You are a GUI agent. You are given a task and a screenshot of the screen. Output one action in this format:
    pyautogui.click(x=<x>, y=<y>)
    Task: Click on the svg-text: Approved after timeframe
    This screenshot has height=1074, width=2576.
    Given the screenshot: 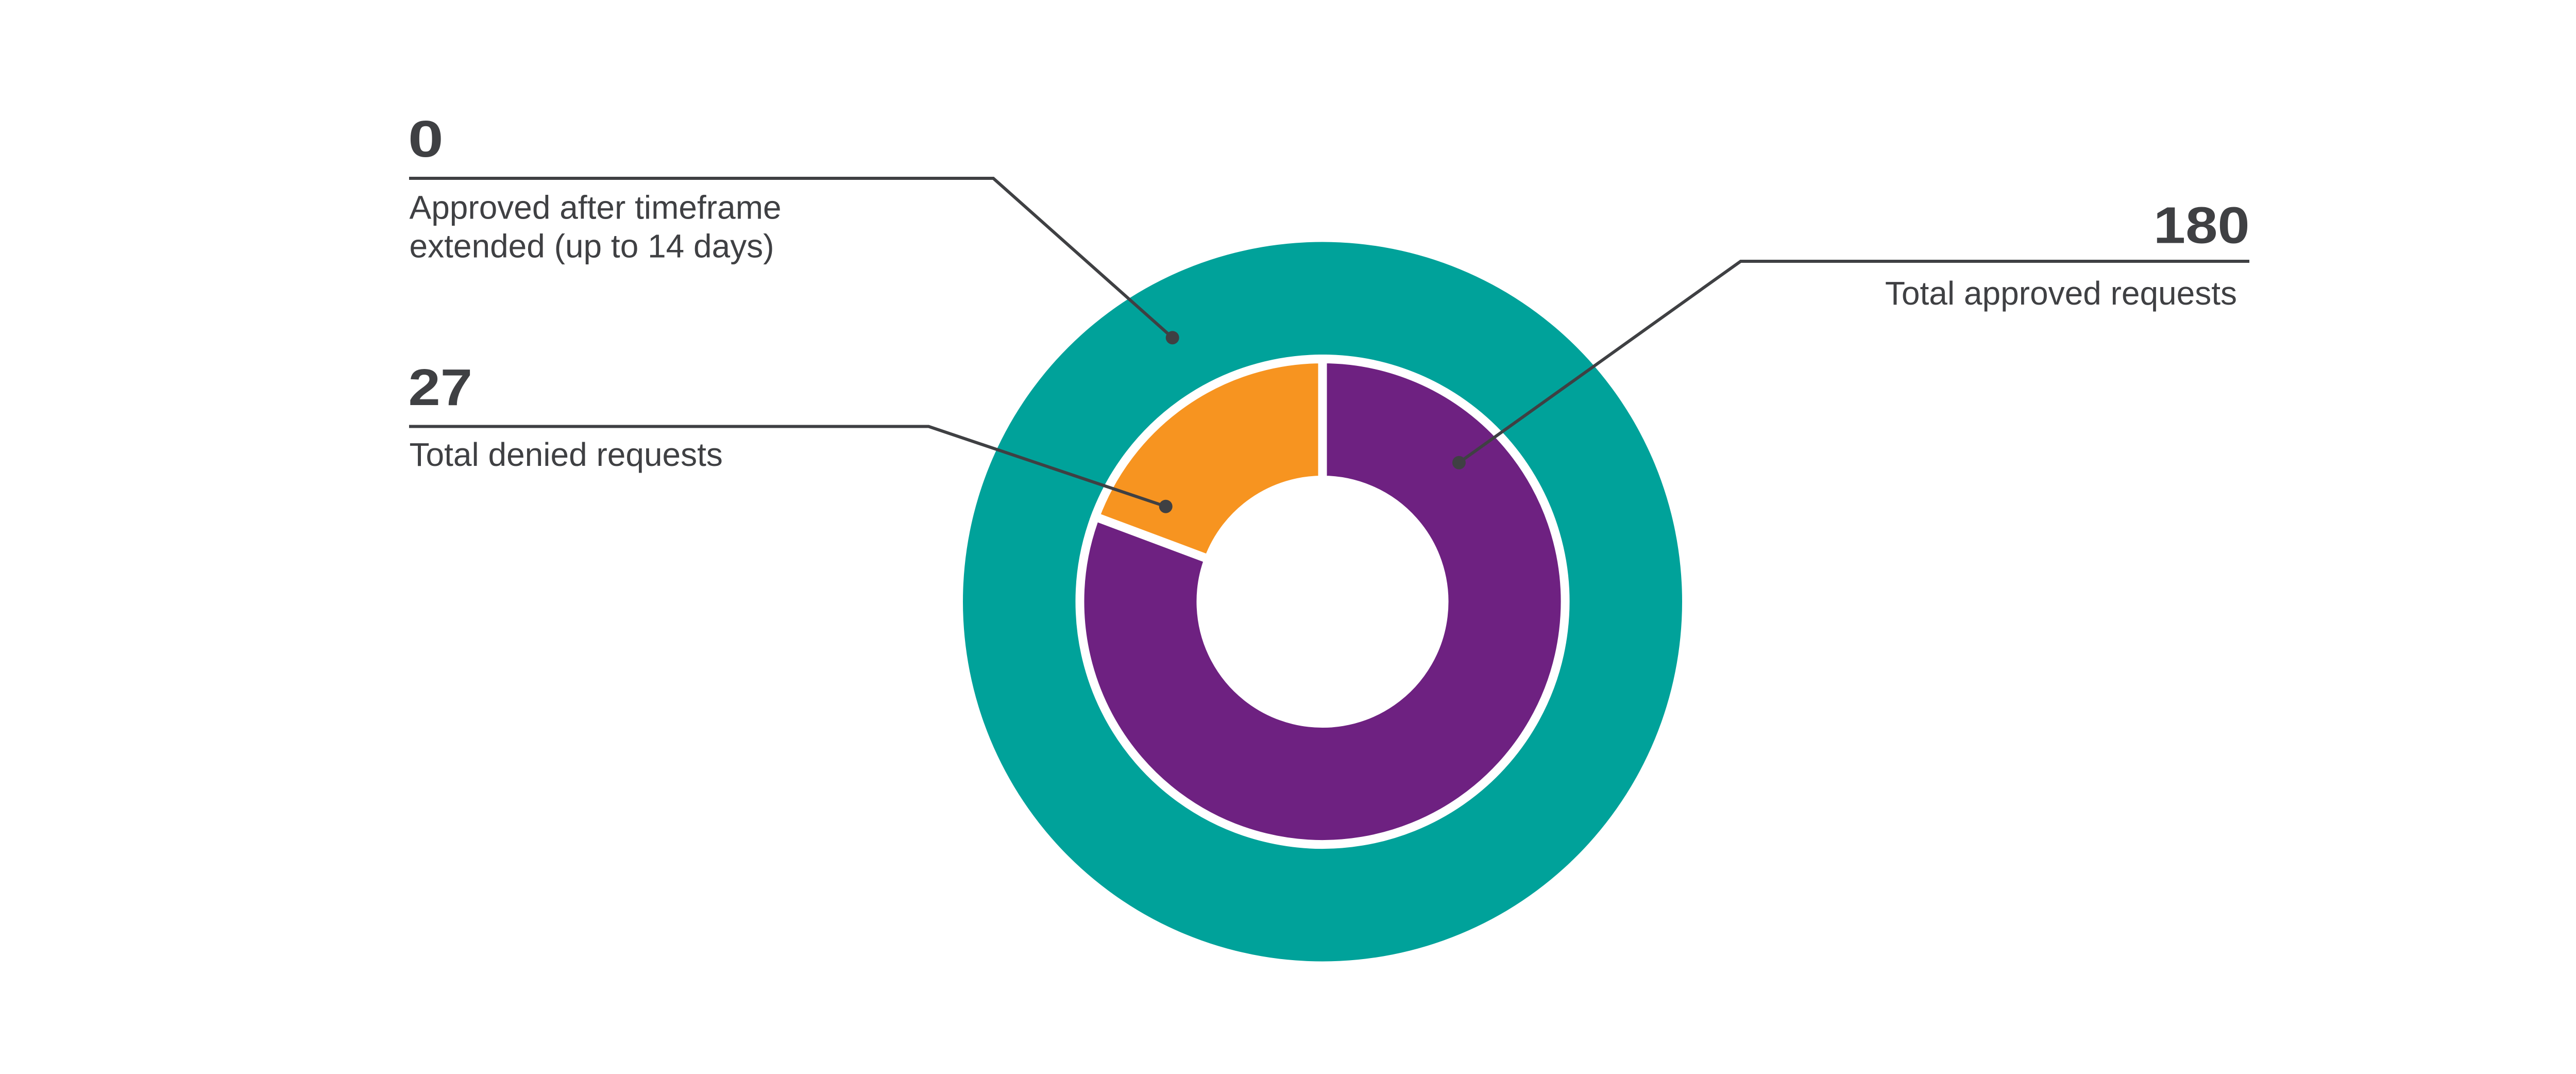 What is the action you would take?
    pyautogui.click(x=596, y=207)
    